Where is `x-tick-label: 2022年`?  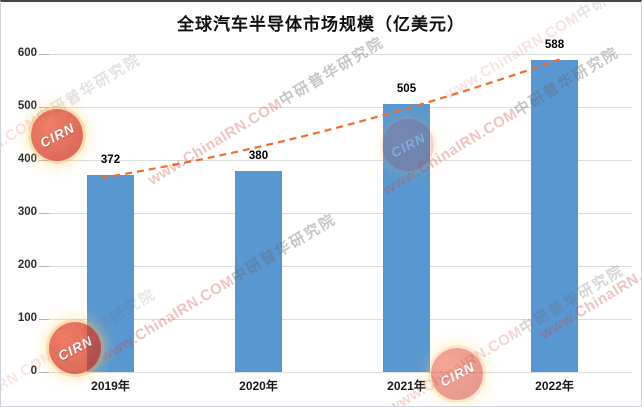 x-tick-label: 2022年 is located at coordinates (554, 386).